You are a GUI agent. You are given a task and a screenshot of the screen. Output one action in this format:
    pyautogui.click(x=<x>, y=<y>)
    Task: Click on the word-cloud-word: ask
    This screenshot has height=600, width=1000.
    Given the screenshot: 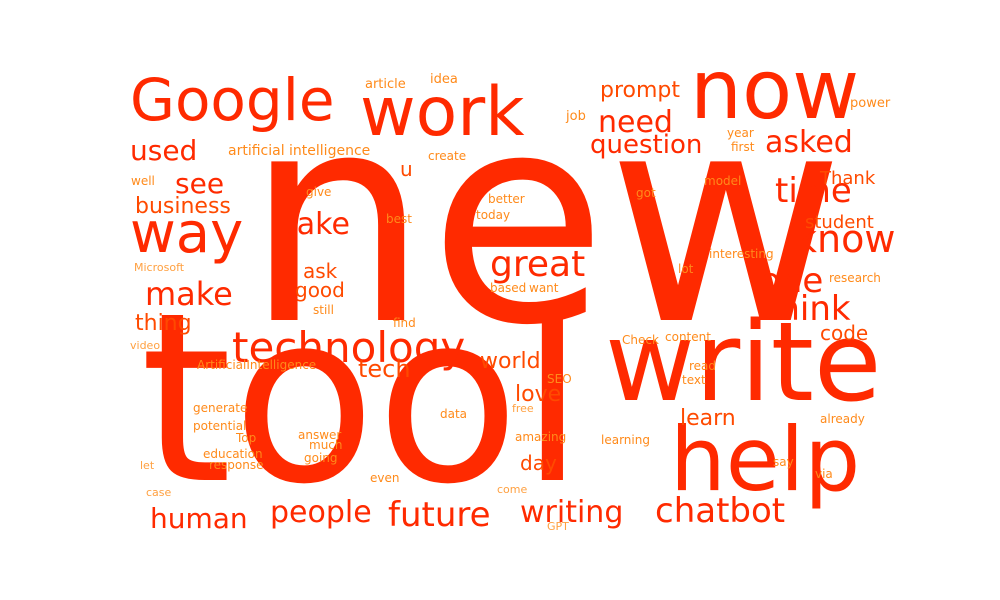 What is the action you would take?
    pyautogui.click(x=320, y=271)
    